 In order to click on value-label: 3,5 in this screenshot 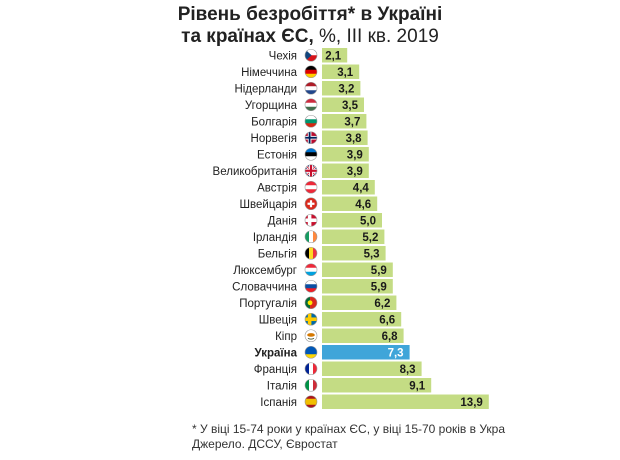, I will do `click(350, 106)`.